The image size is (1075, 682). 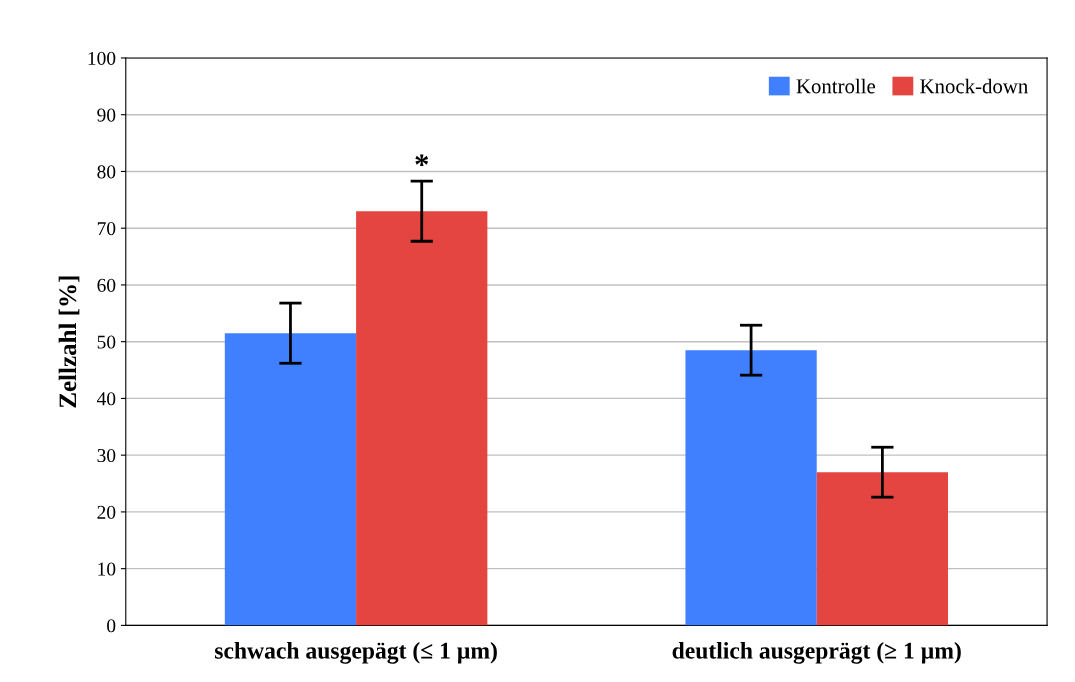 I want to click on y-tick-label: 100, so click(x=102, y=58).